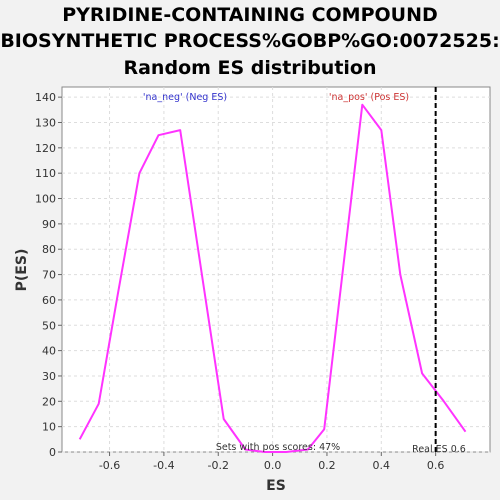 The width and height of the screenshot is (500, 500). I want to click on y-tick-label: 110, so click(45, 173).